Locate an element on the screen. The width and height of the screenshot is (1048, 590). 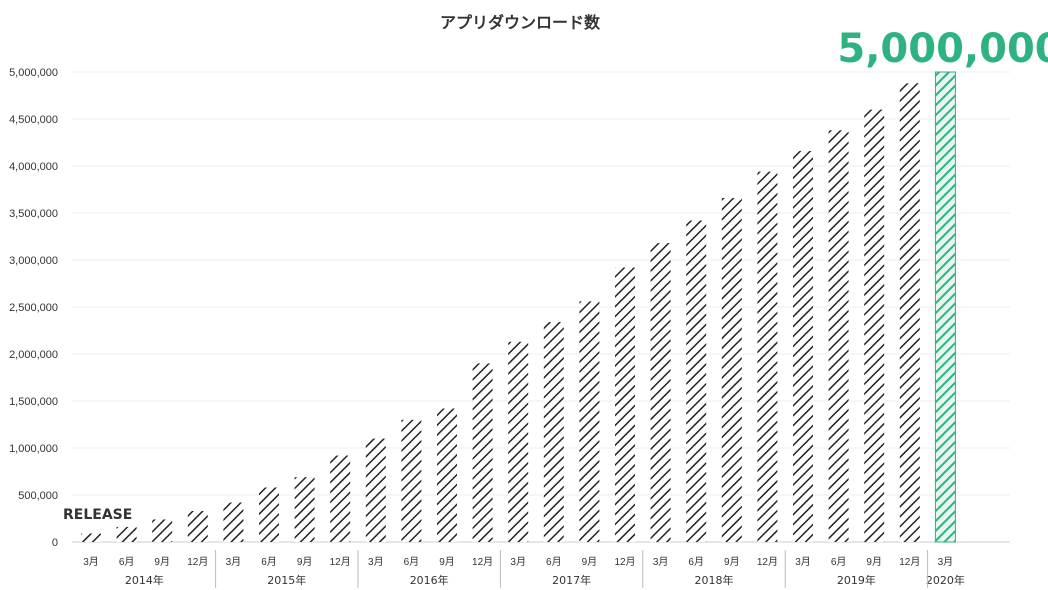
year-label: 2014年 is located at coordinates (144, 580).